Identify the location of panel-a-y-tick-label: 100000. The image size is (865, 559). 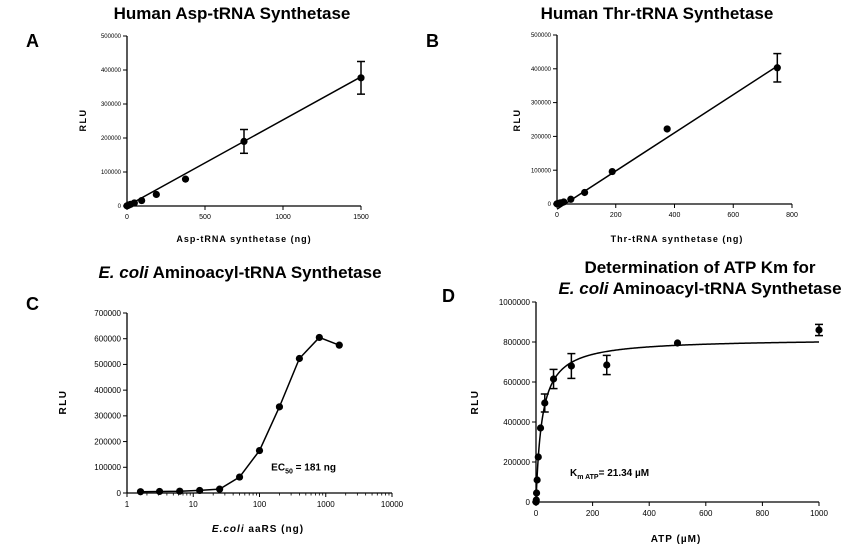
(111, 173).